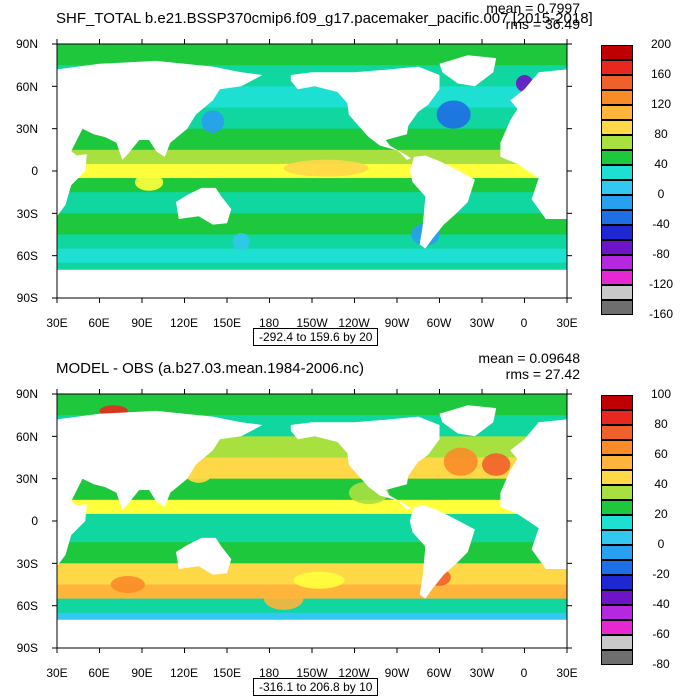 Image resolution: width=700 pixels, height=700 pixels. Describe the element at coordinates (661, 574) in the screenshot. I see `colorbar-label: -20` at that location.